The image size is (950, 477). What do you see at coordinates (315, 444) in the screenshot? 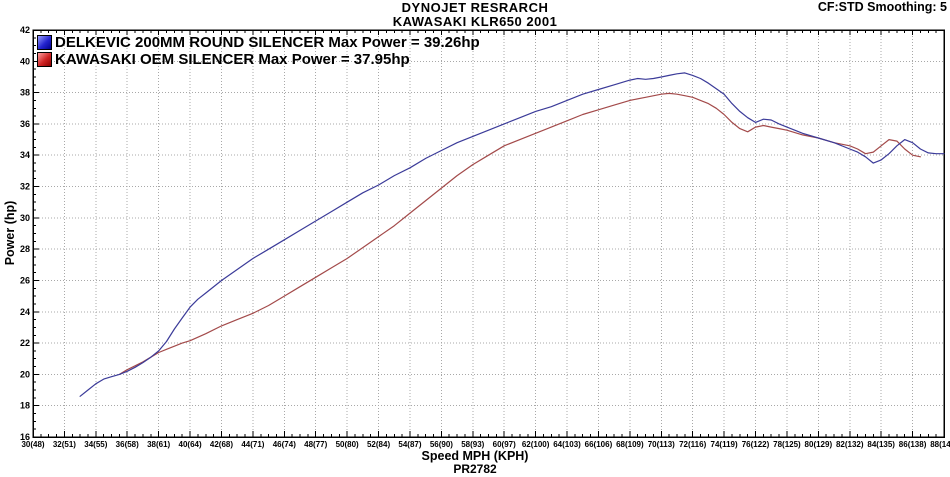
I see `x-tick-label: 48(77)` at bounding box center [315, 444].